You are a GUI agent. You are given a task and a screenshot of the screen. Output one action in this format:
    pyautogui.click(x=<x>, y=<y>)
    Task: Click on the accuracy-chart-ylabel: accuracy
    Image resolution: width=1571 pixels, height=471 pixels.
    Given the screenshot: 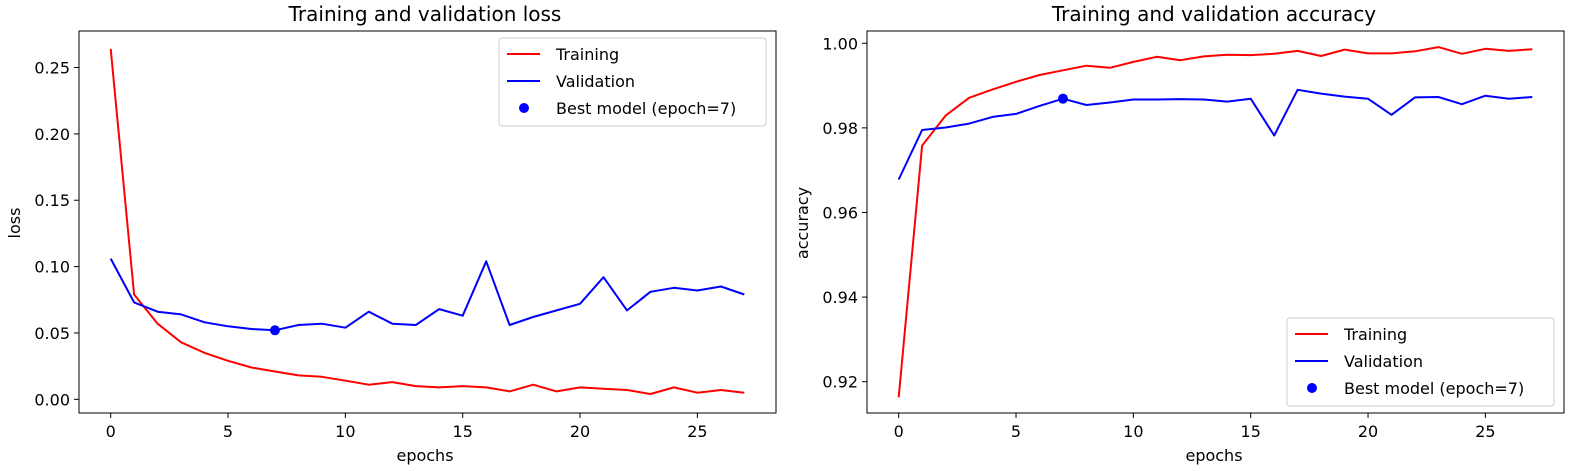 What is the action you would take?
    pyautogui.click(x=802, y=223)
    